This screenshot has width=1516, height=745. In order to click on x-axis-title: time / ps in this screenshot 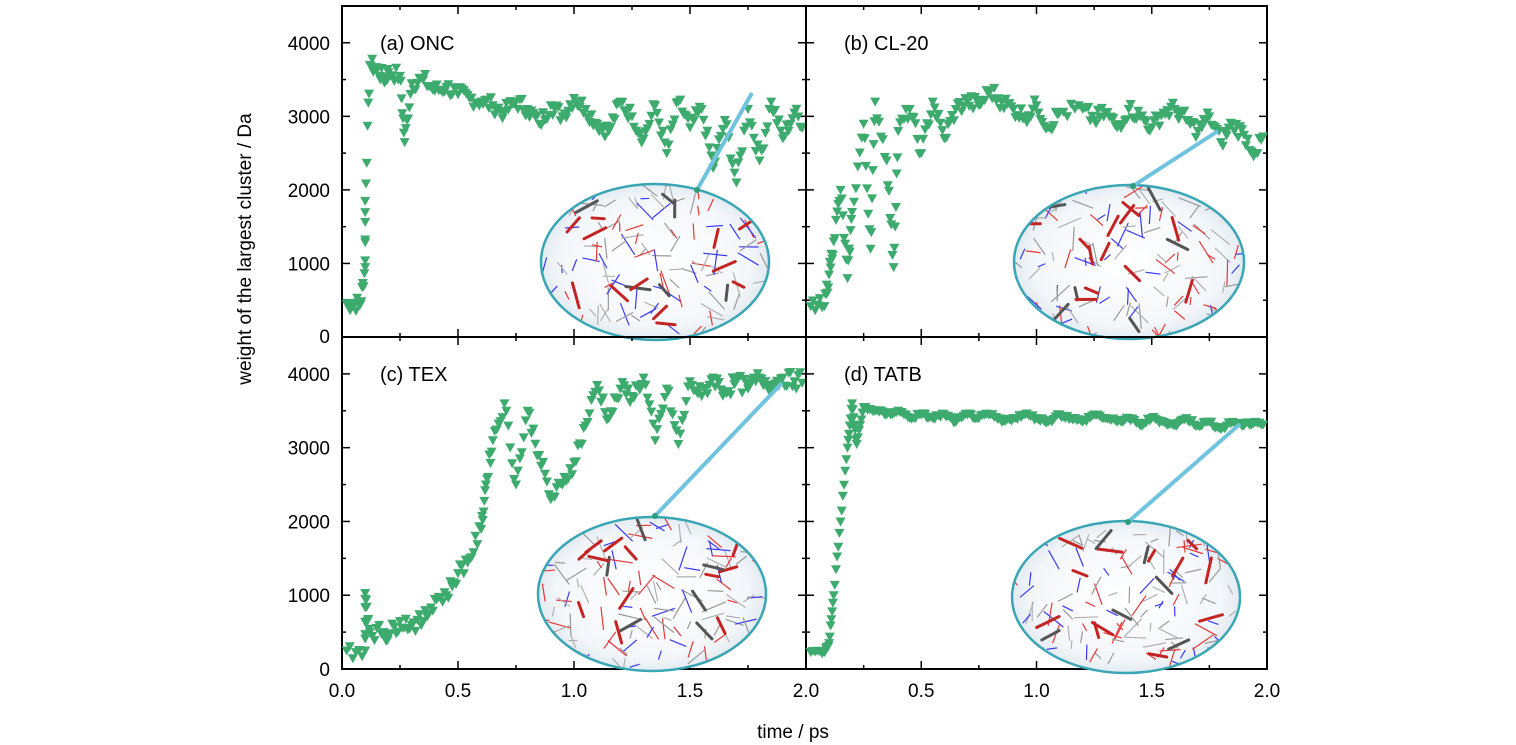, I will do `click(793, 732)`.